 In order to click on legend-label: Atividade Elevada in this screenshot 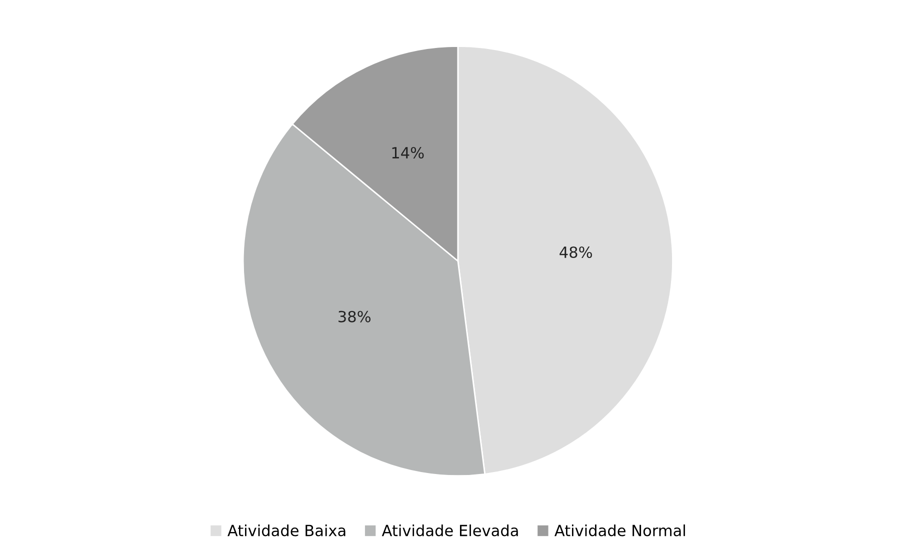, I will do `click(450, 530)`.